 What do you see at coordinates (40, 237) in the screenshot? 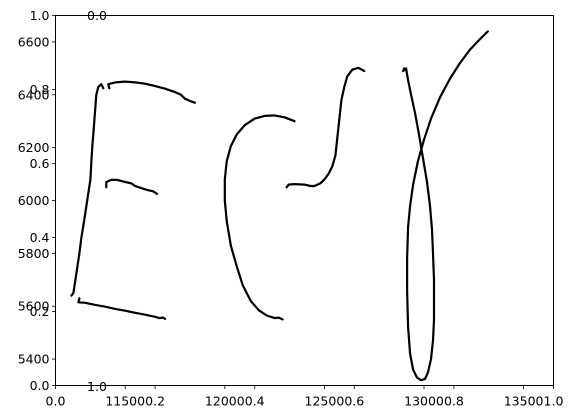
I see `overlay-y-tick-label: 0.4` at bounding box center [40, 237].